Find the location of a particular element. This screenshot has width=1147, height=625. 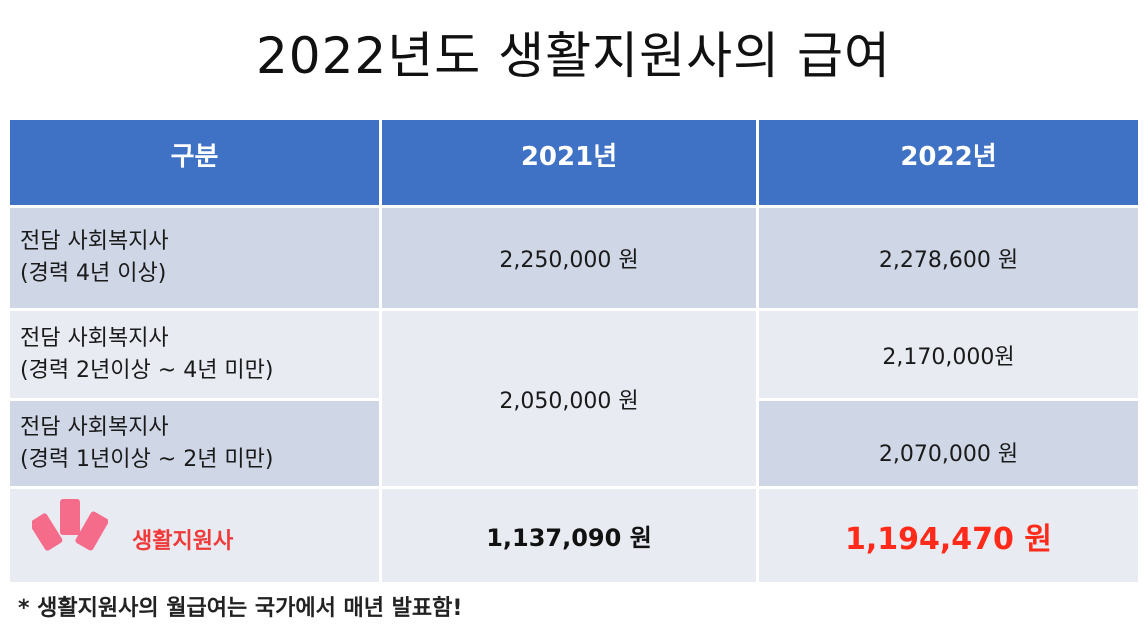

salary-2022-support-worker: 1,194,470 원 is located at coordinates (948, 535).